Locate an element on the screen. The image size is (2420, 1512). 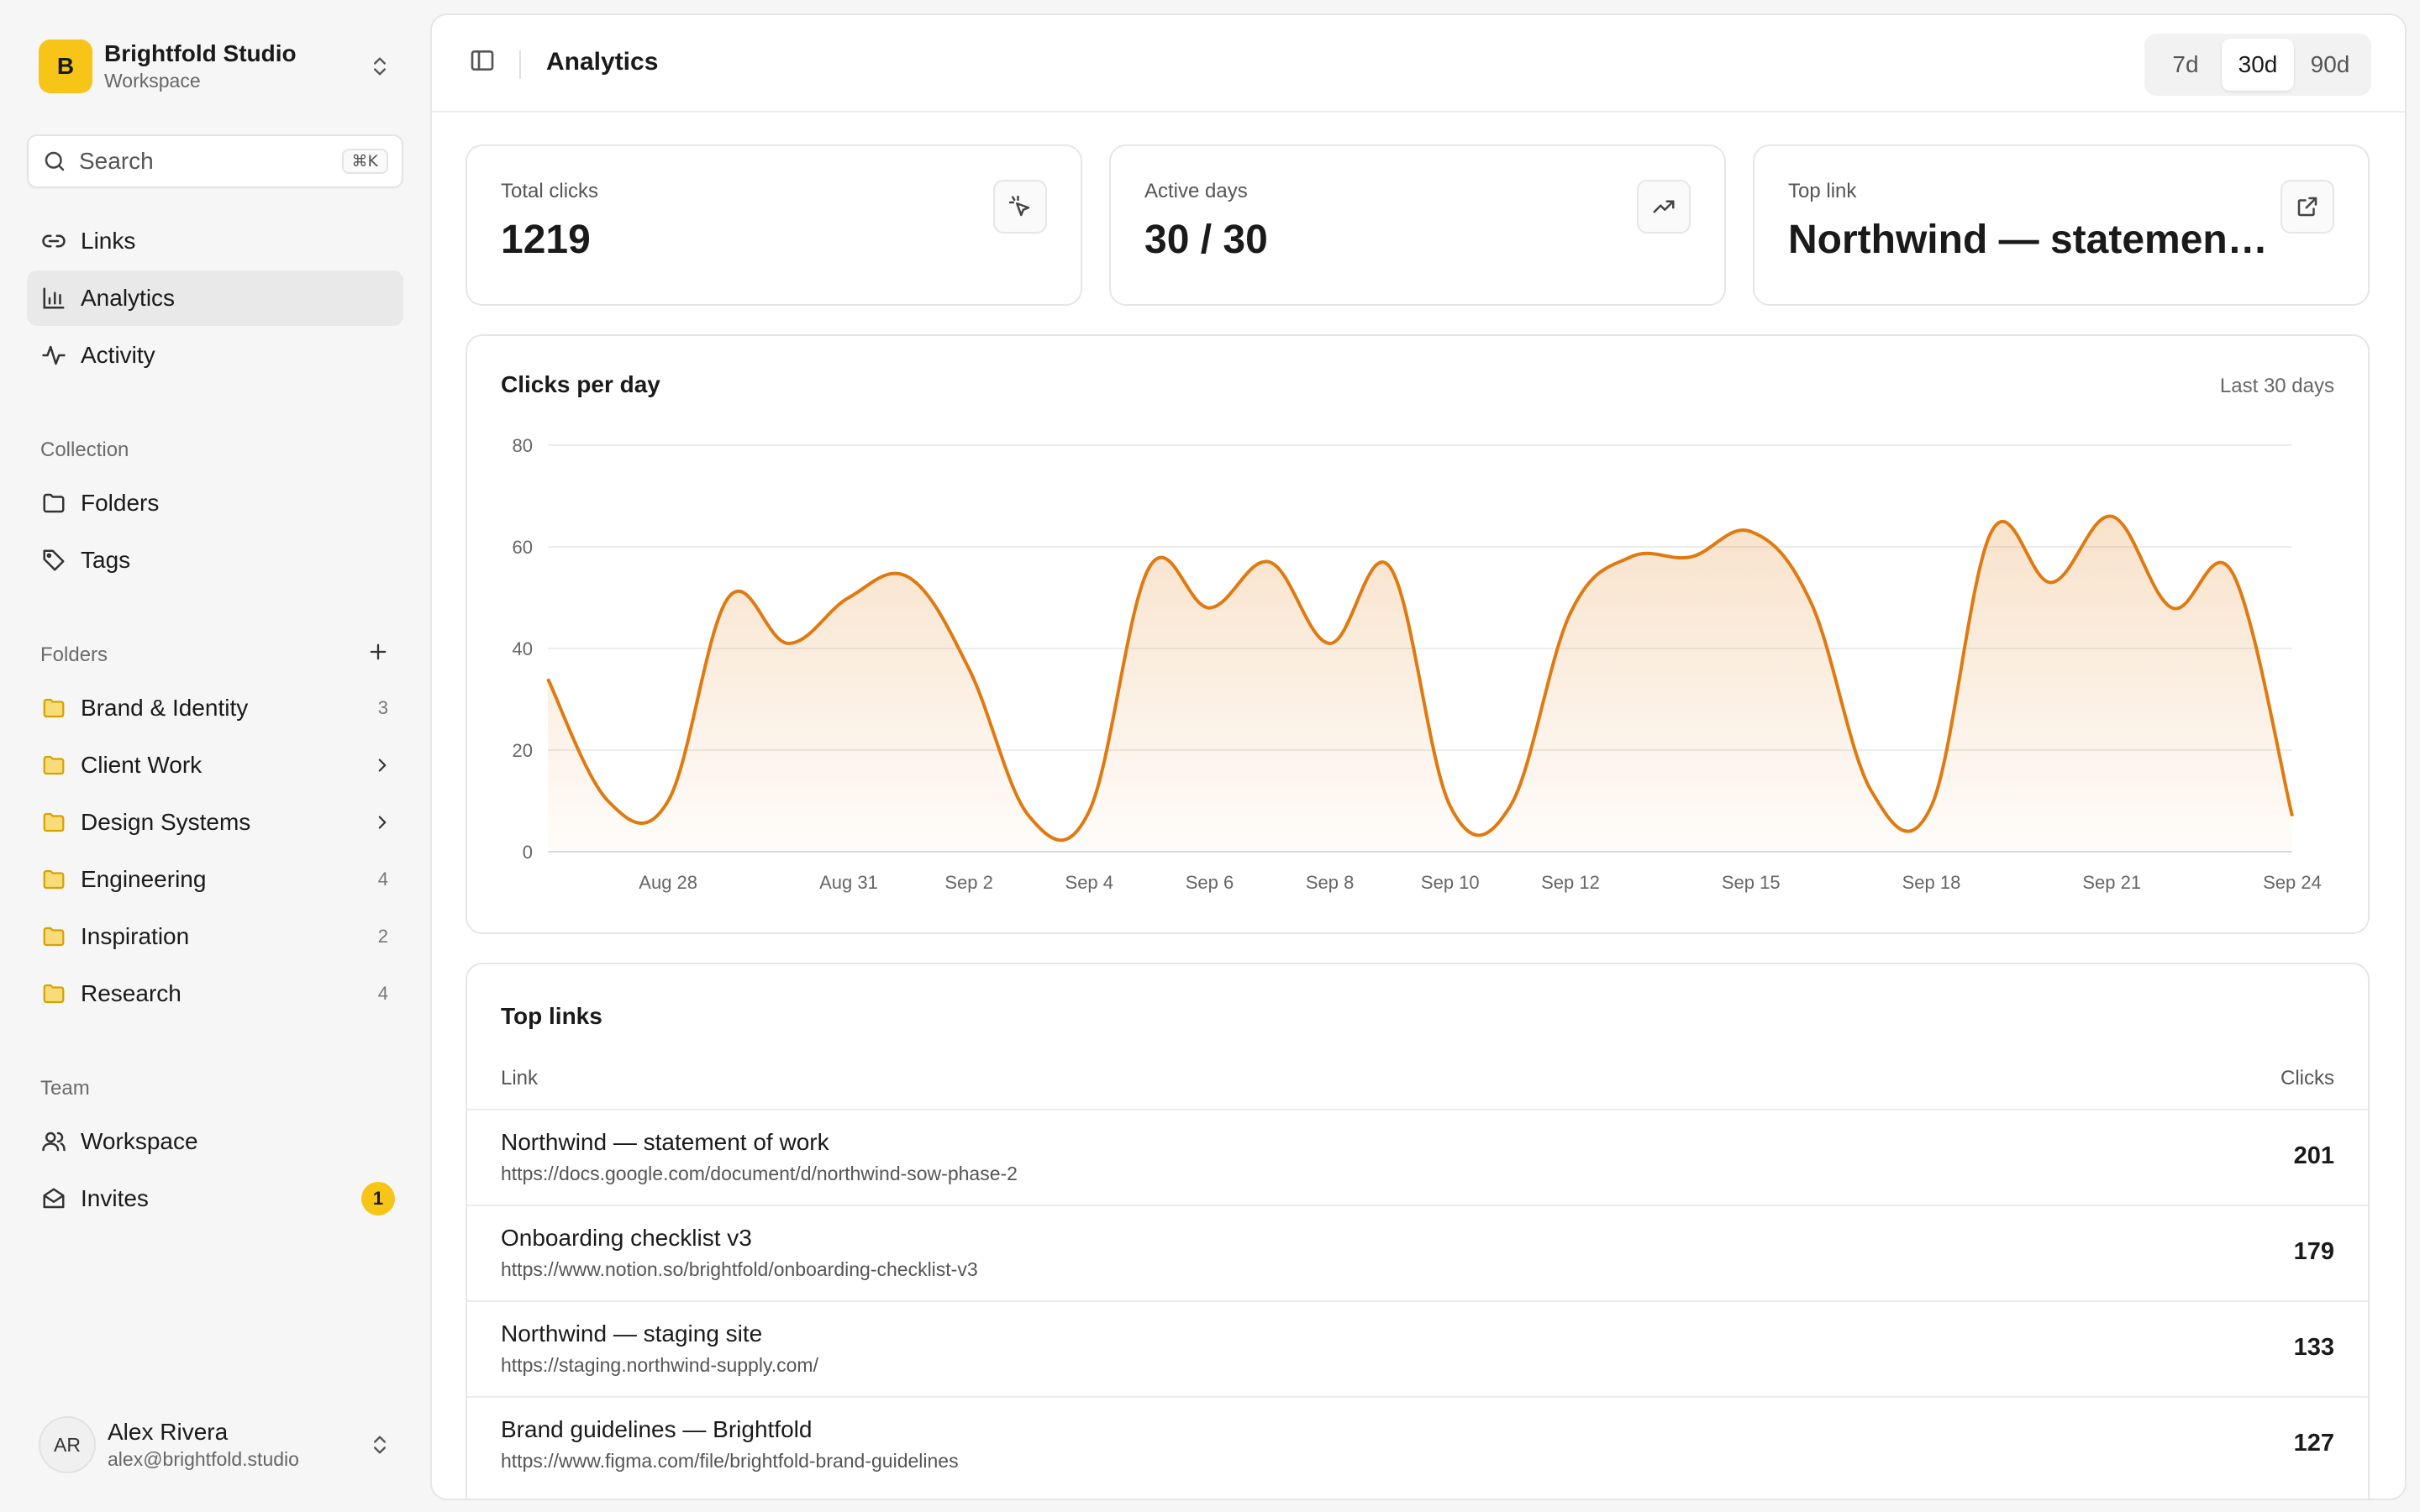
nav-item-analytics: Analytics is located at coordinates (215, 298).